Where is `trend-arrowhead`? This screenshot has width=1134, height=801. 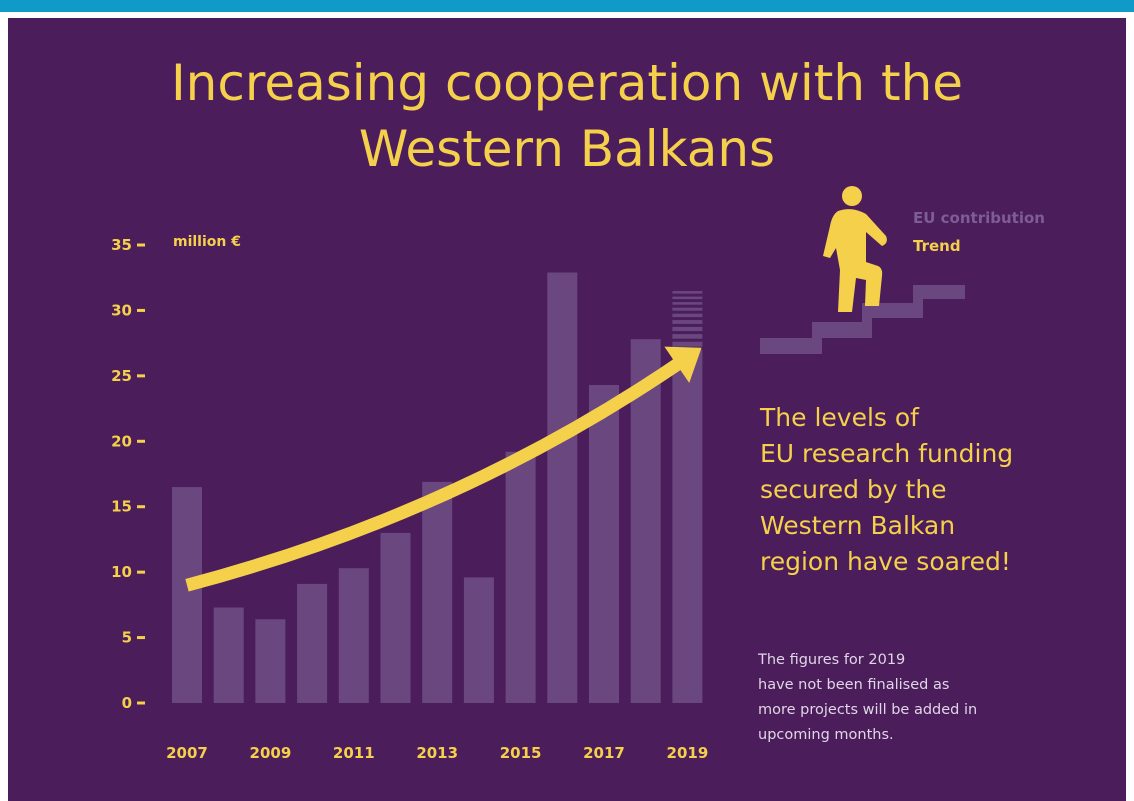
trend-arrowhead is located at coordinates (683, 364).